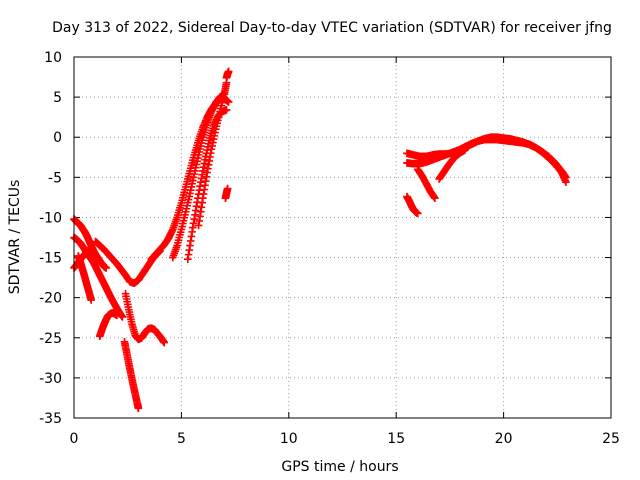 This screenshot has width=640, height=480. What do you see at coordinates (15, 237) in the screenshot?
I see `y-axis-label: SDTVAR / TECUs` at bounding box center [15, 237].